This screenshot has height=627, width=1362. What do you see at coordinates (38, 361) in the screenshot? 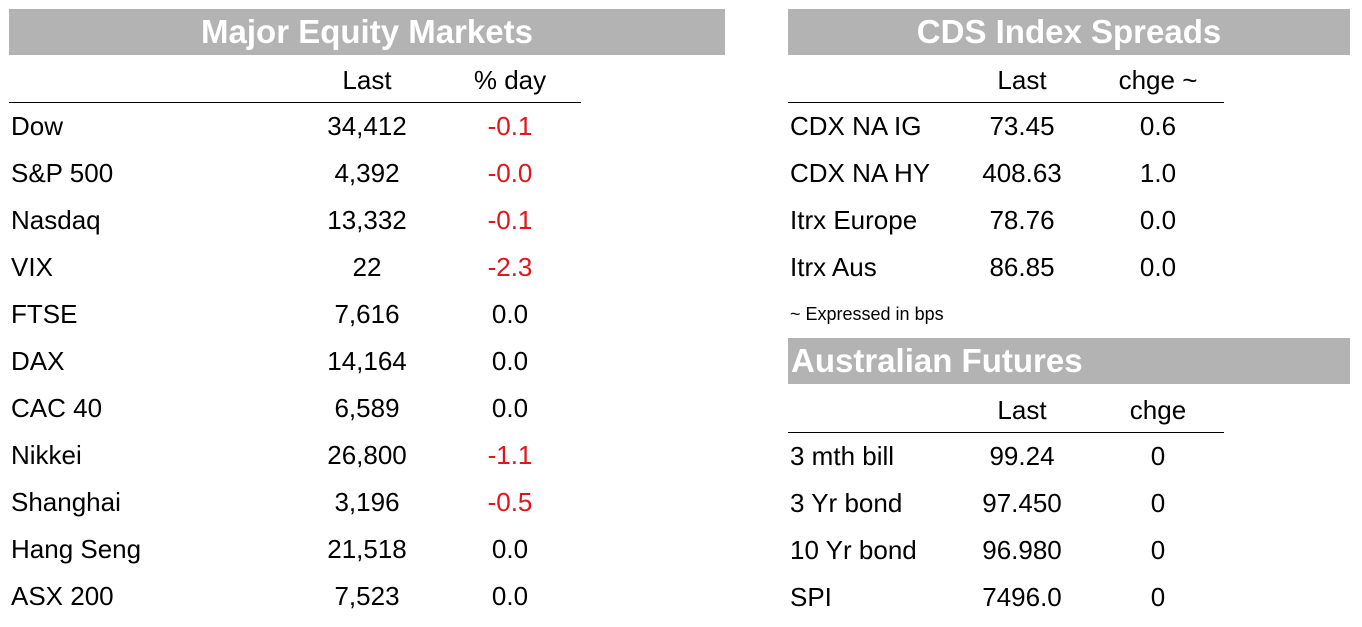
I see `equity-row-name: DAX` at bounding box center [38, 361].